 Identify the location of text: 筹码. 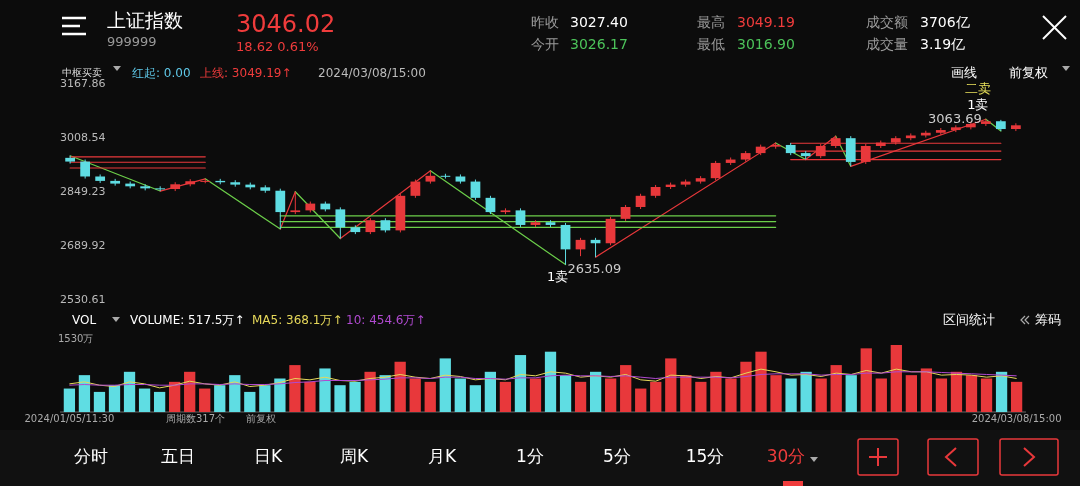
(1048, 319).